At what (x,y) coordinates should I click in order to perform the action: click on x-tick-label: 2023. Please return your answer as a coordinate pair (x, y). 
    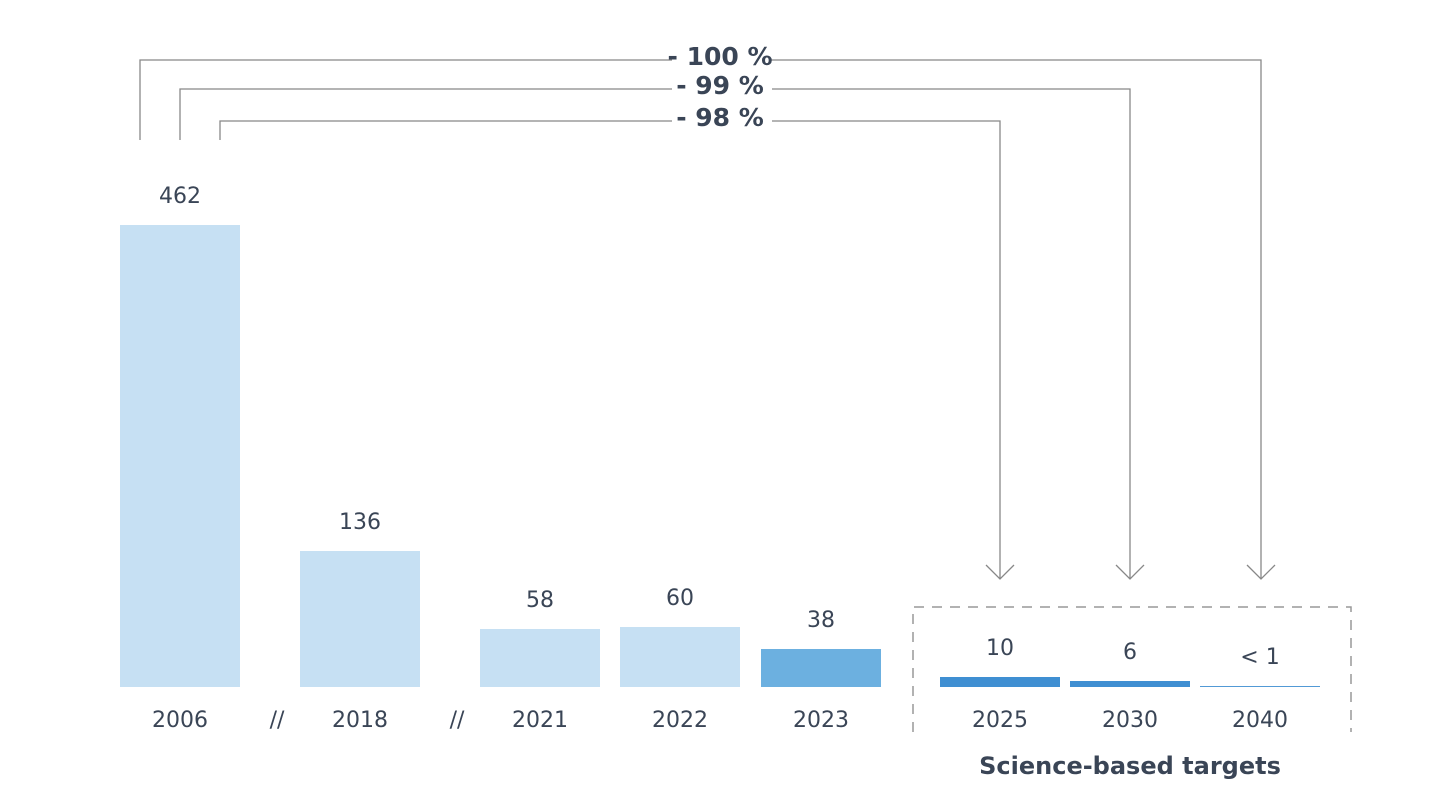
    Looking at the image, I should click on (821, 720).